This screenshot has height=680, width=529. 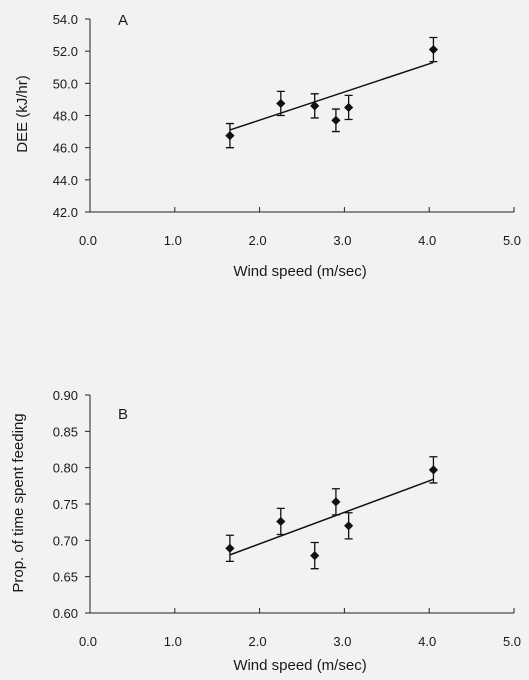 What do you see at coordinates (65, 540) in the screenshot?
I see `y-tick-label: 0.70` at bounding box center [65, 540].